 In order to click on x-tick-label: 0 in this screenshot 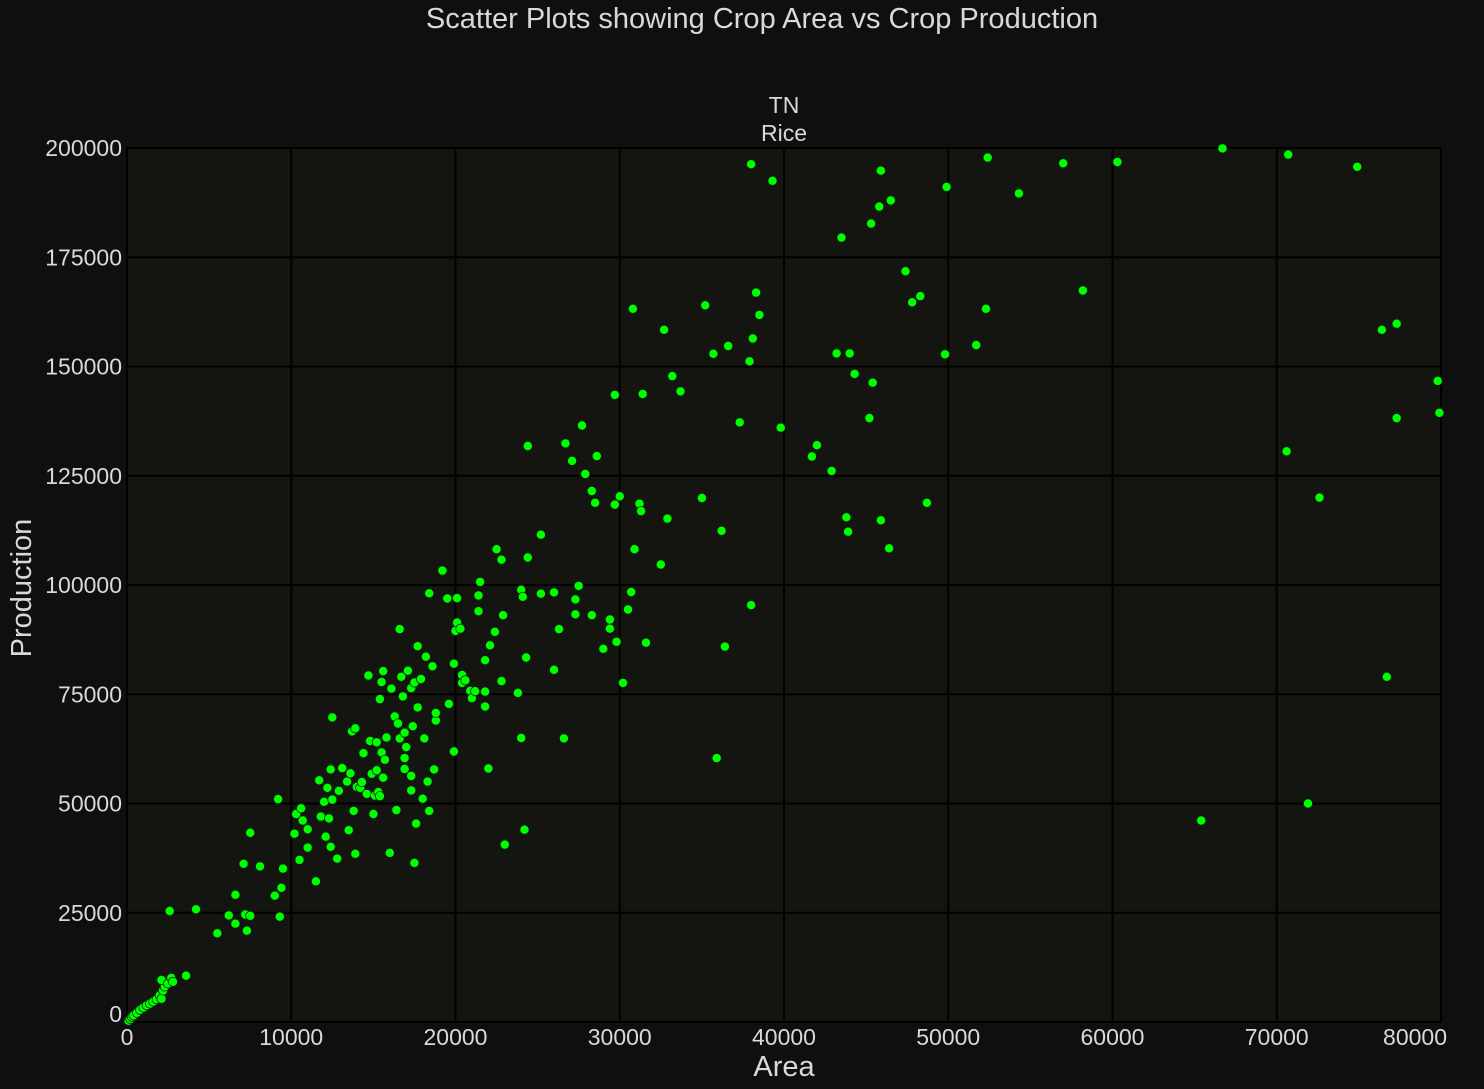, I will do `click(127, 1037)`.